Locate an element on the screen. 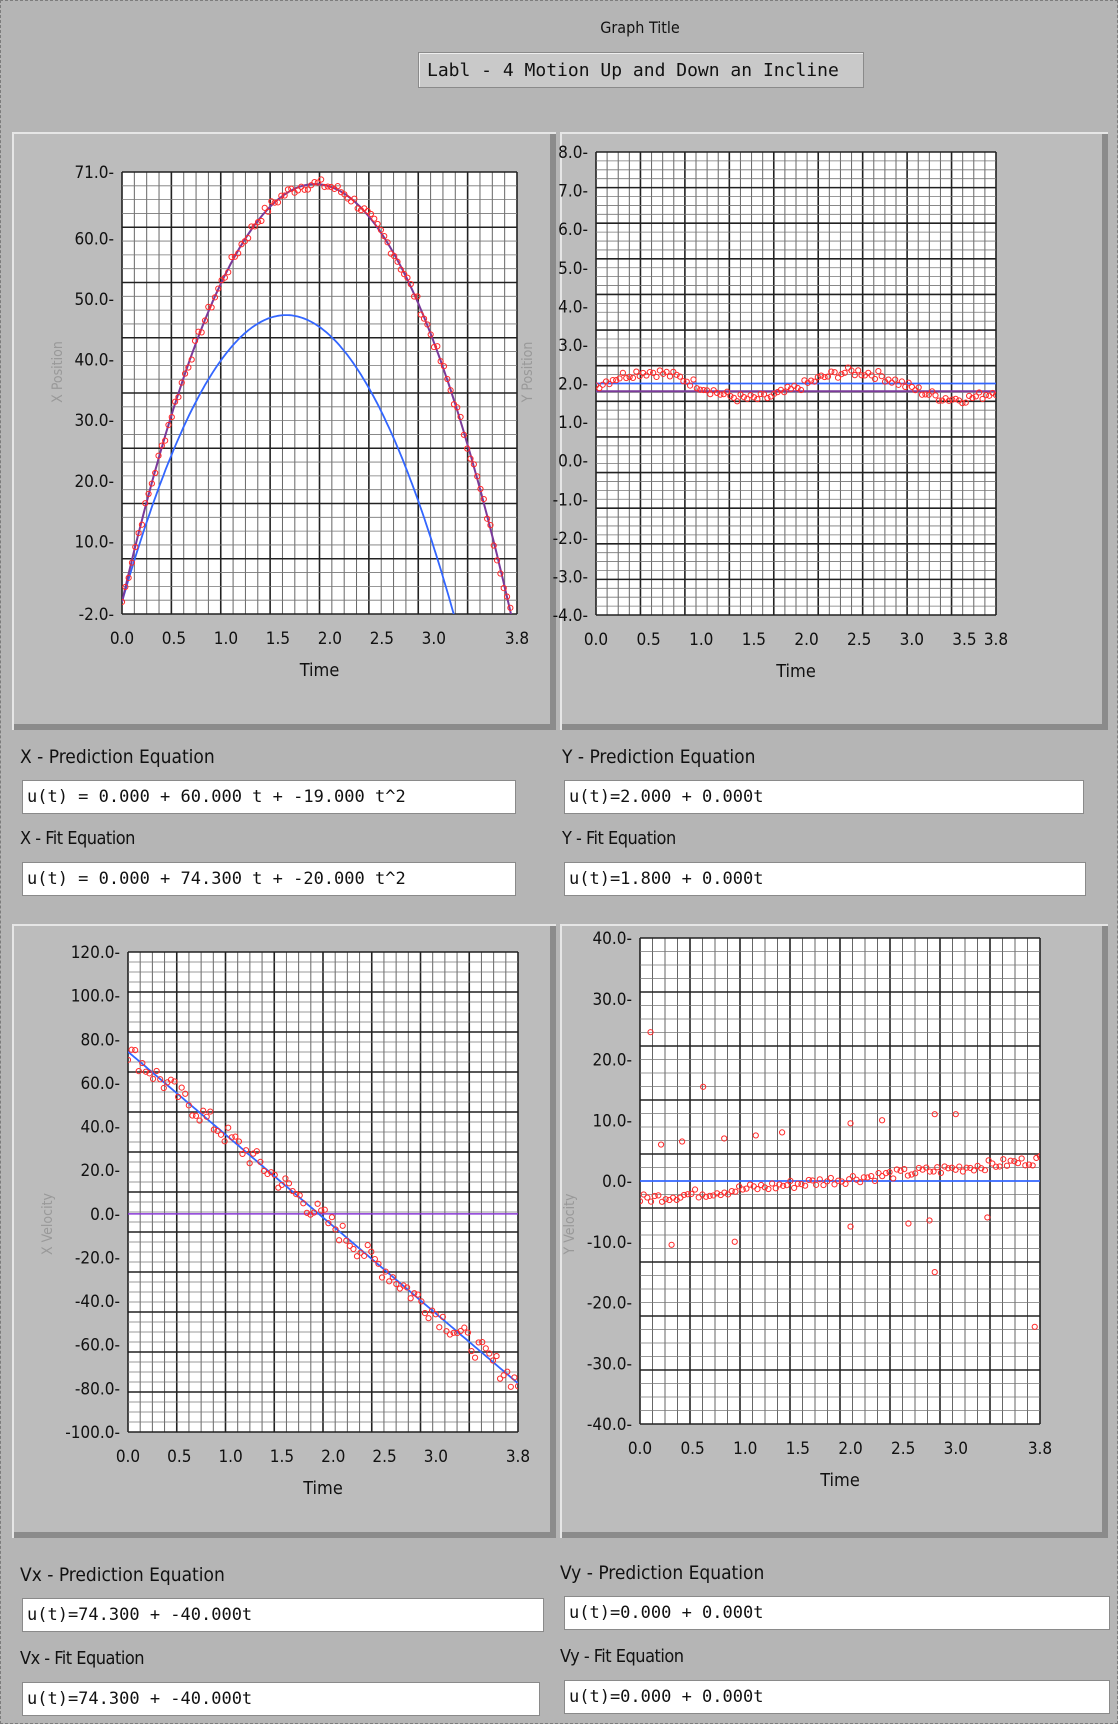 The image size is (1118, 1724). y-fit-field: u(t)=1.800 + 0.000t is located at coordinates (825, 879).